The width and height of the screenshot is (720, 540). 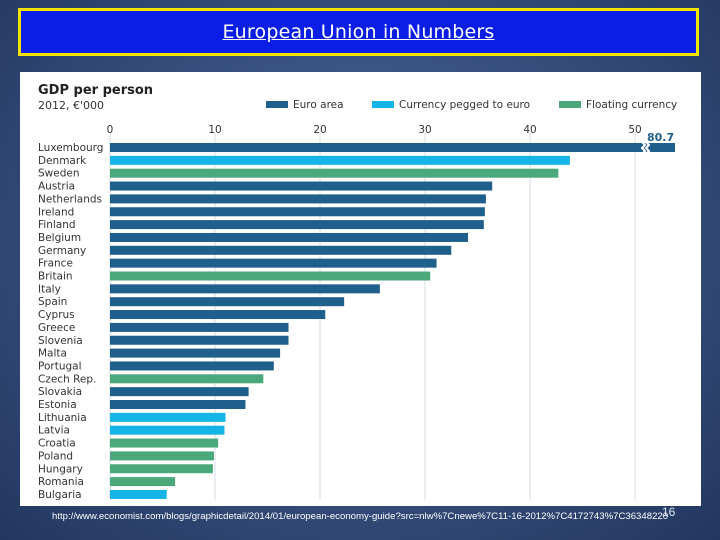 I want to click on category-label-finland: Finland, so click(x=57, y=225).